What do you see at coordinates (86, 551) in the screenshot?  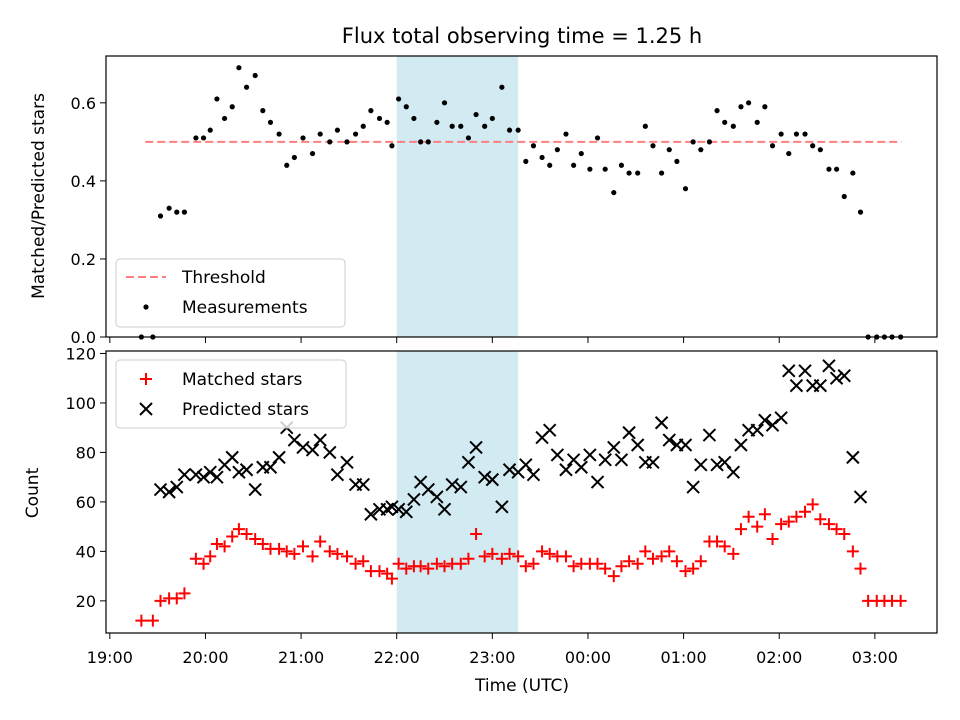 I see `y-tick-label: 40` at bounding box center [86, 551].